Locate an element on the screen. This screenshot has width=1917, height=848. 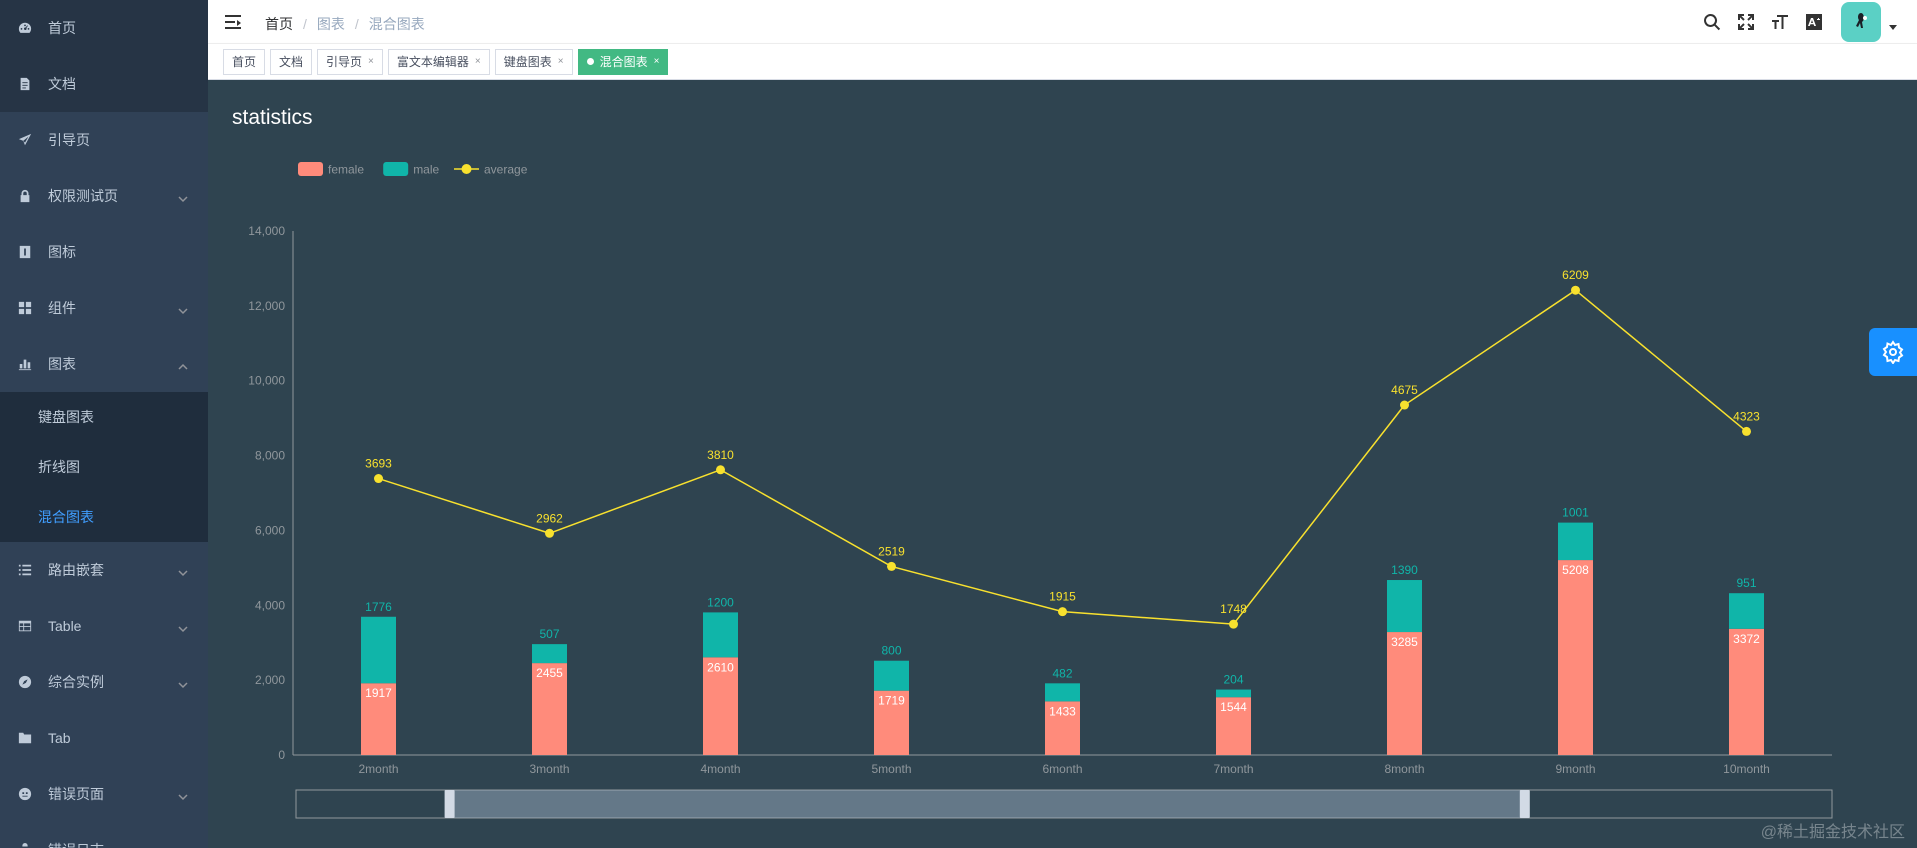
x-tick-label: 6month is located at coordinates (1062, 769).